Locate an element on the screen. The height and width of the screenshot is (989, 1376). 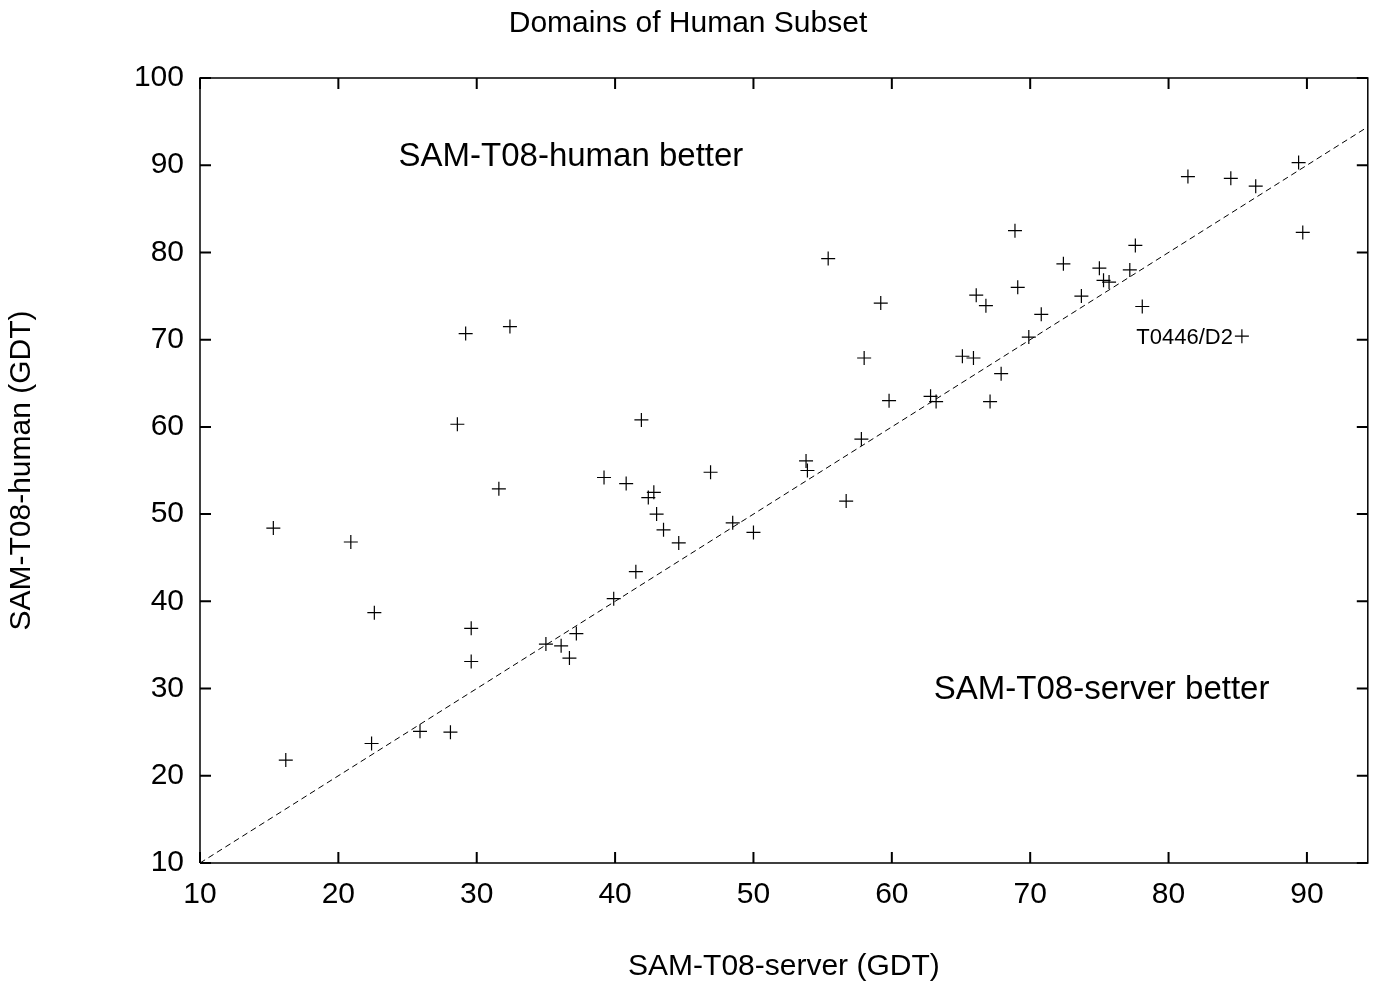
x-tick-label: 20 is located at coordinates (338, 893).